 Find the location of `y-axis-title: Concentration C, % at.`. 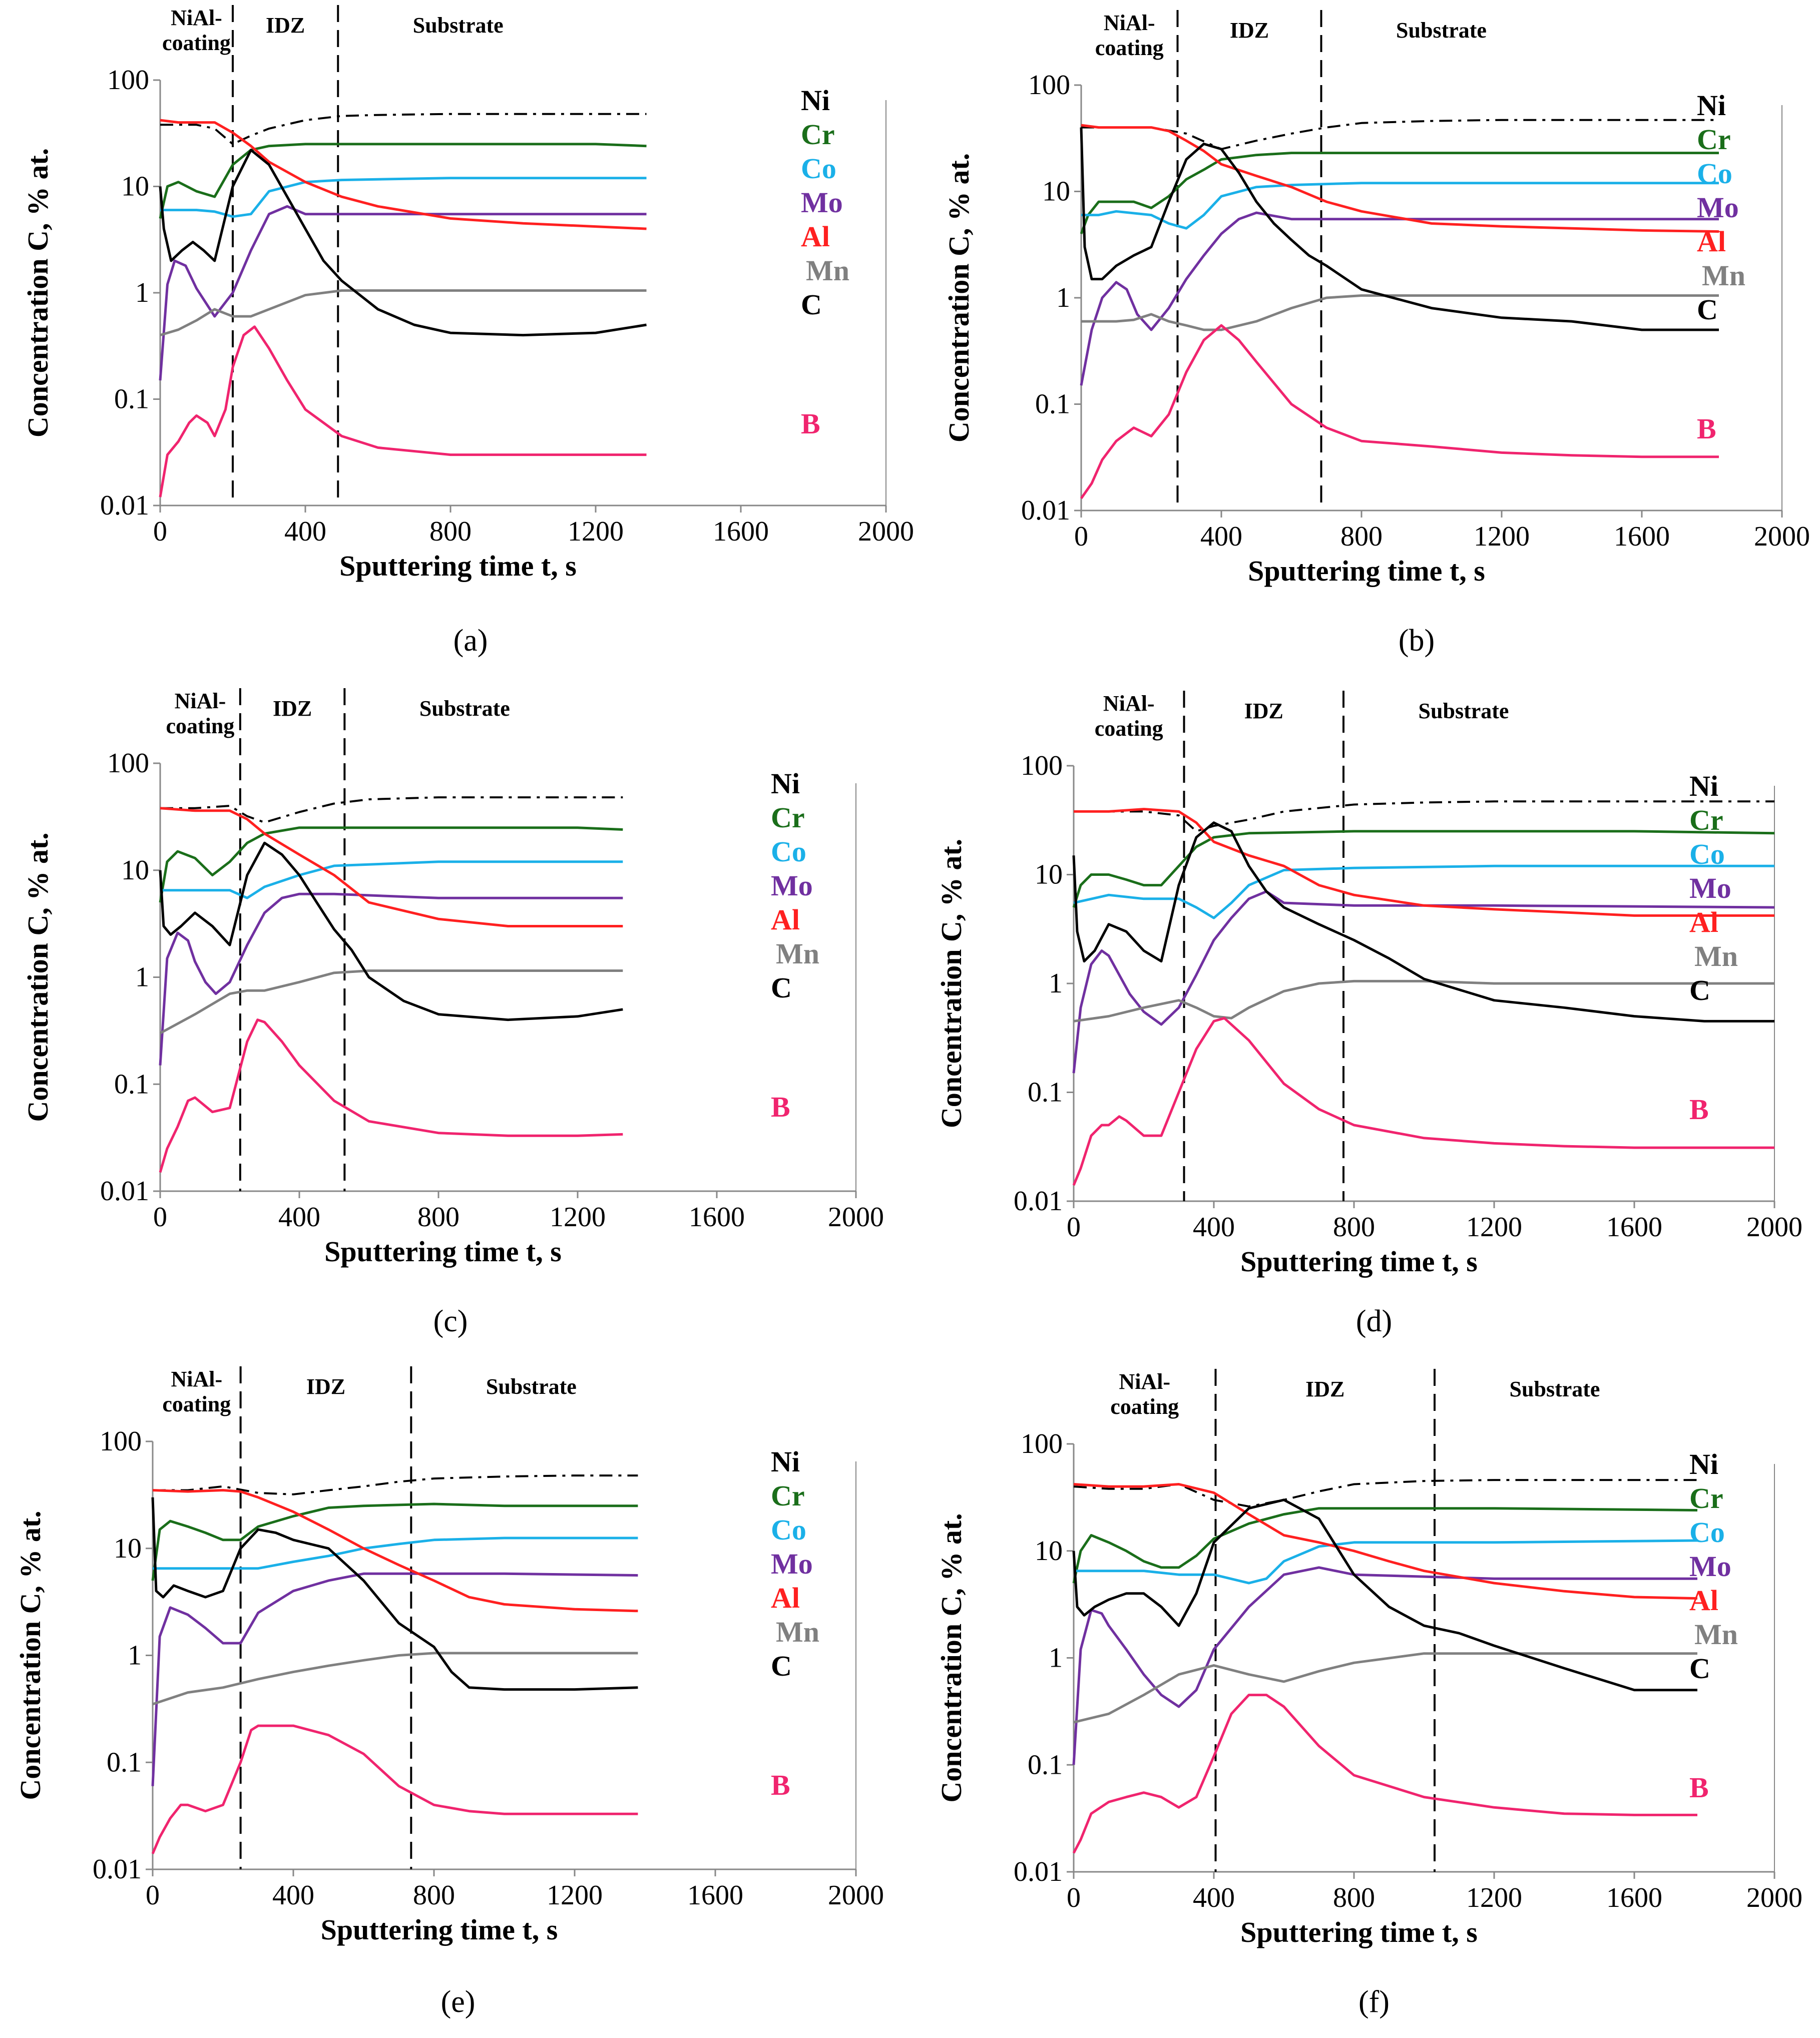

y-axis-title: Concentration C, % at. is located at coordinates (38, 292).